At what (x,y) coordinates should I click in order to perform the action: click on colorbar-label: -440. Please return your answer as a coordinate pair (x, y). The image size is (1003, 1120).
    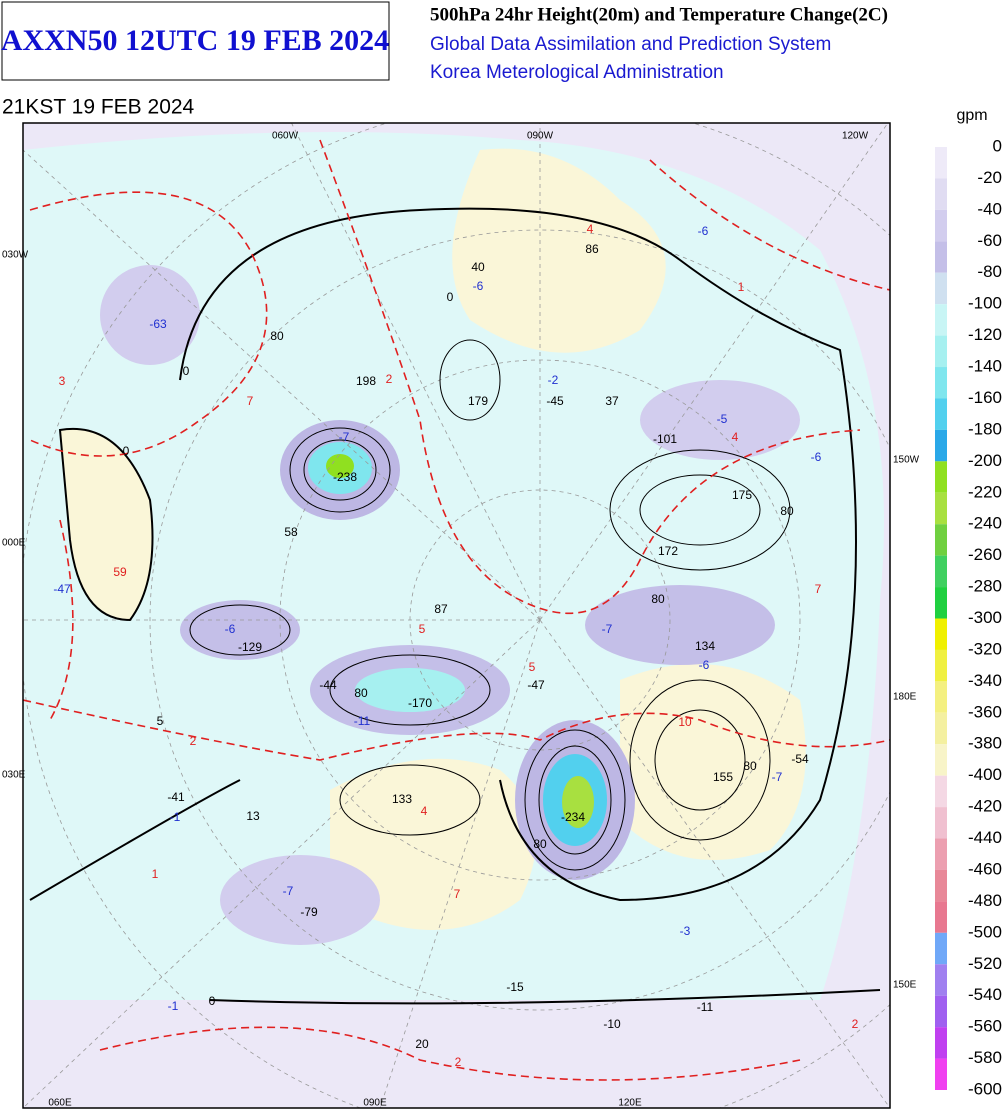
    Looking at the image, I should click on (985, 837).